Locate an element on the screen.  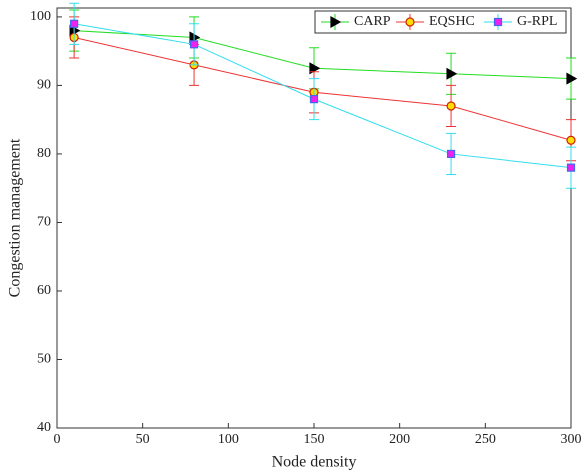
y-tick-label: 50 is located at coordinates (44, 359).